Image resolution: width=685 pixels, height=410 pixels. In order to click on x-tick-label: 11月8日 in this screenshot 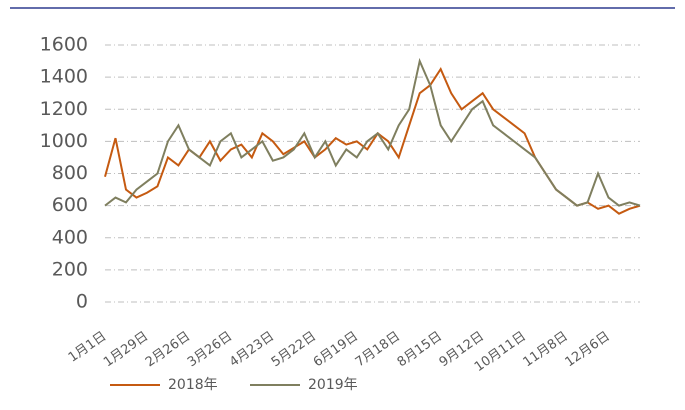, I will do `click(546, 349)`.